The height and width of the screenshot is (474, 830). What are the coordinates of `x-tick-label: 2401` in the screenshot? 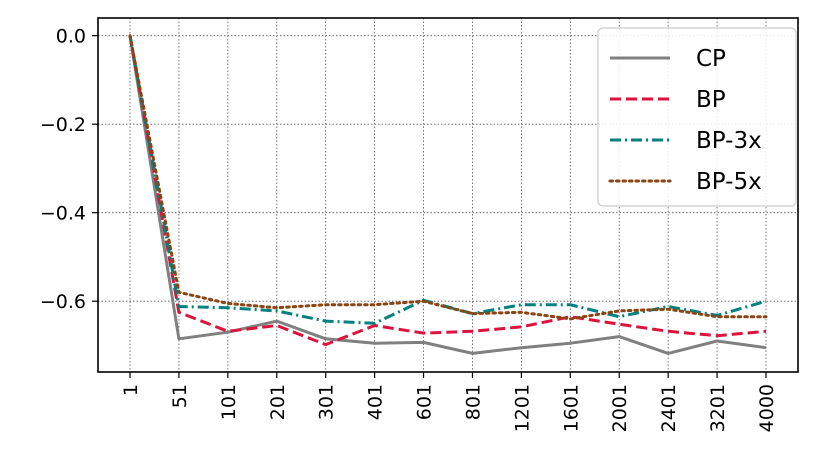 It's located at (669, 408).